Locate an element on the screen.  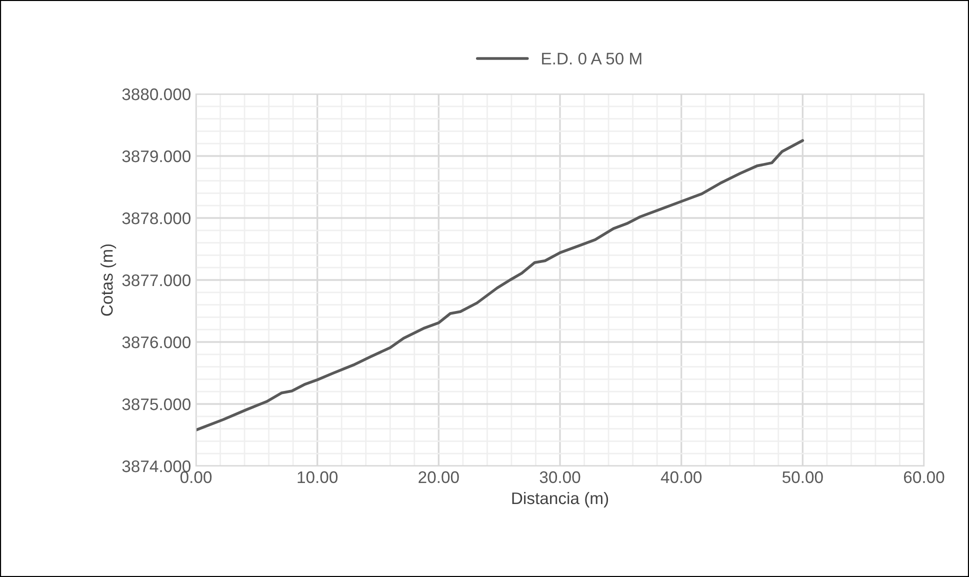
y-tick-label: 3877.000 is located at coordinates (156, 280).